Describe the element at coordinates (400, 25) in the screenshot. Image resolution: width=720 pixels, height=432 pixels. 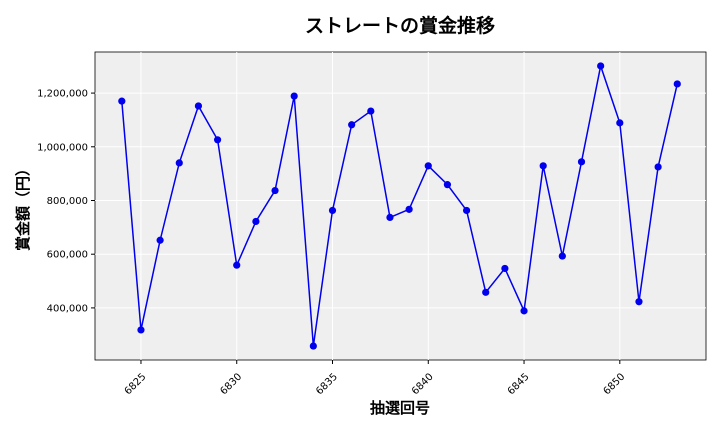
I see `chart-title: ストレートの賞金推移` at that location.